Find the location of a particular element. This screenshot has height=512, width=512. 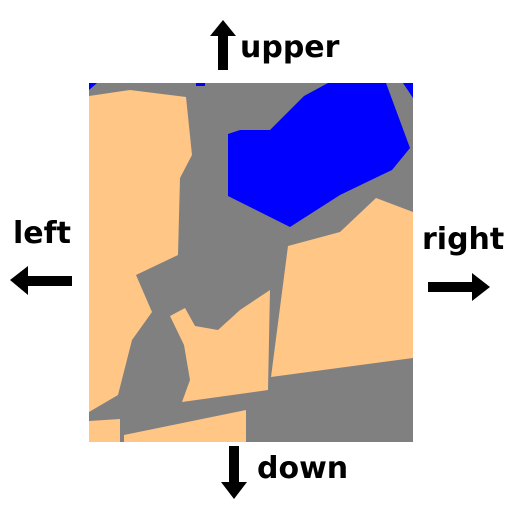

building-bottom-strip is located at coordinates (185, 426).